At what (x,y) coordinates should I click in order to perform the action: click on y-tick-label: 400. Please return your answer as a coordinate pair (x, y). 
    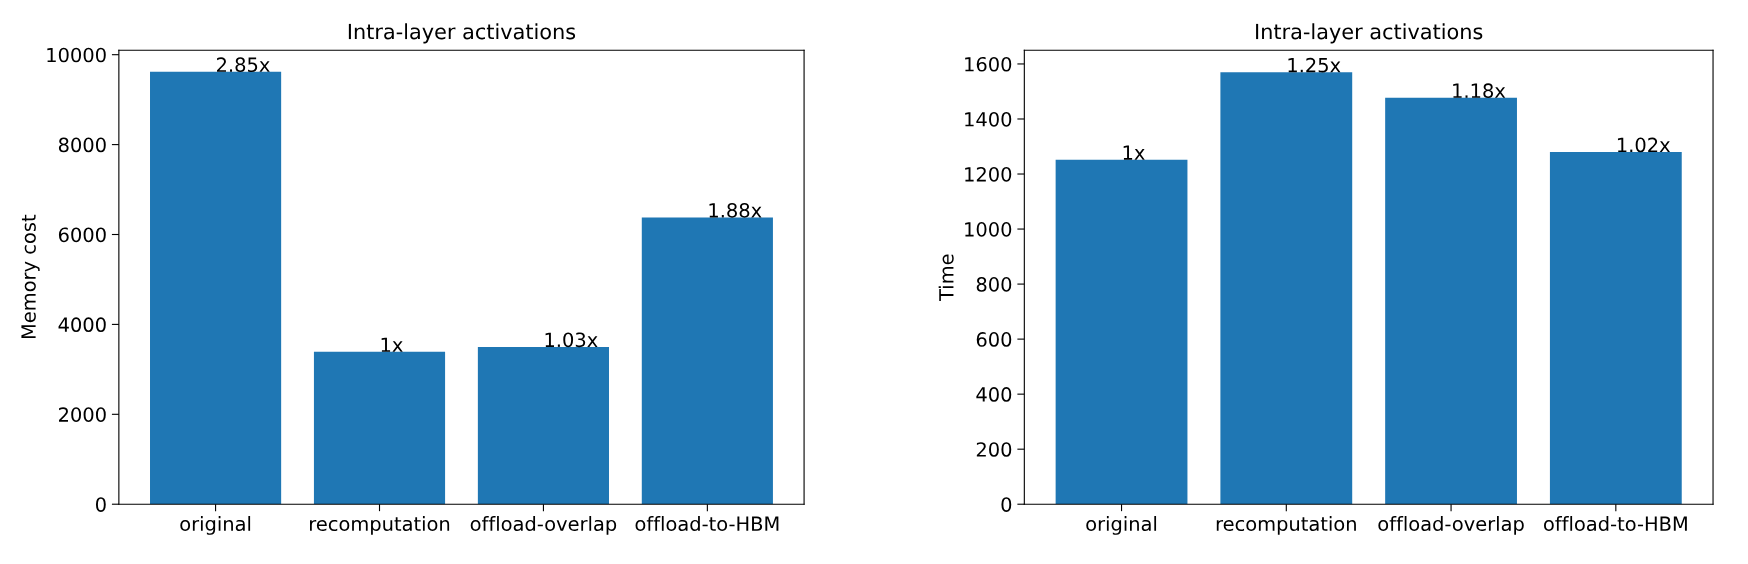
    Looking at the image, I should click on (994, 394).